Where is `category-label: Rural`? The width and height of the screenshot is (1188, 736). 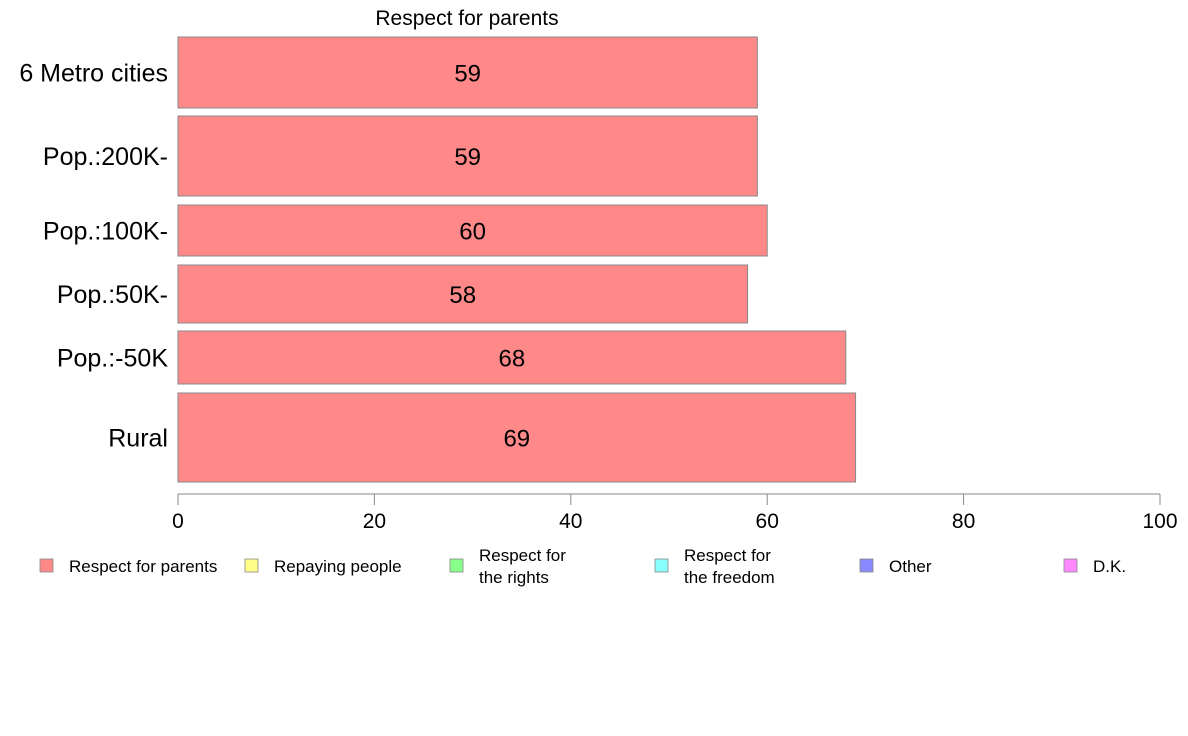 category-label: Rural is located at coordinates (138, 439).